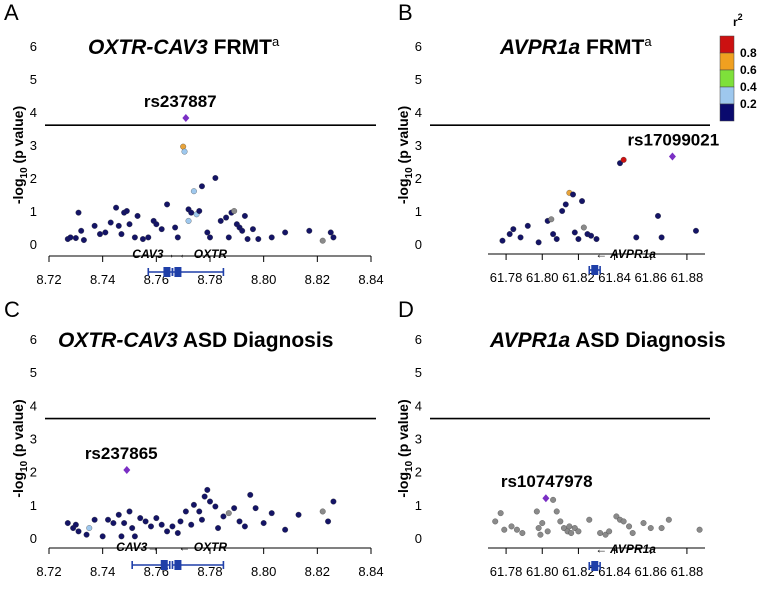 This screenshot has width=765, height=591. What do you see at coordinates (409, 466) in the screenshot?
I see `y-axis-label-subscript: 10` at bounding box center [409, 466].